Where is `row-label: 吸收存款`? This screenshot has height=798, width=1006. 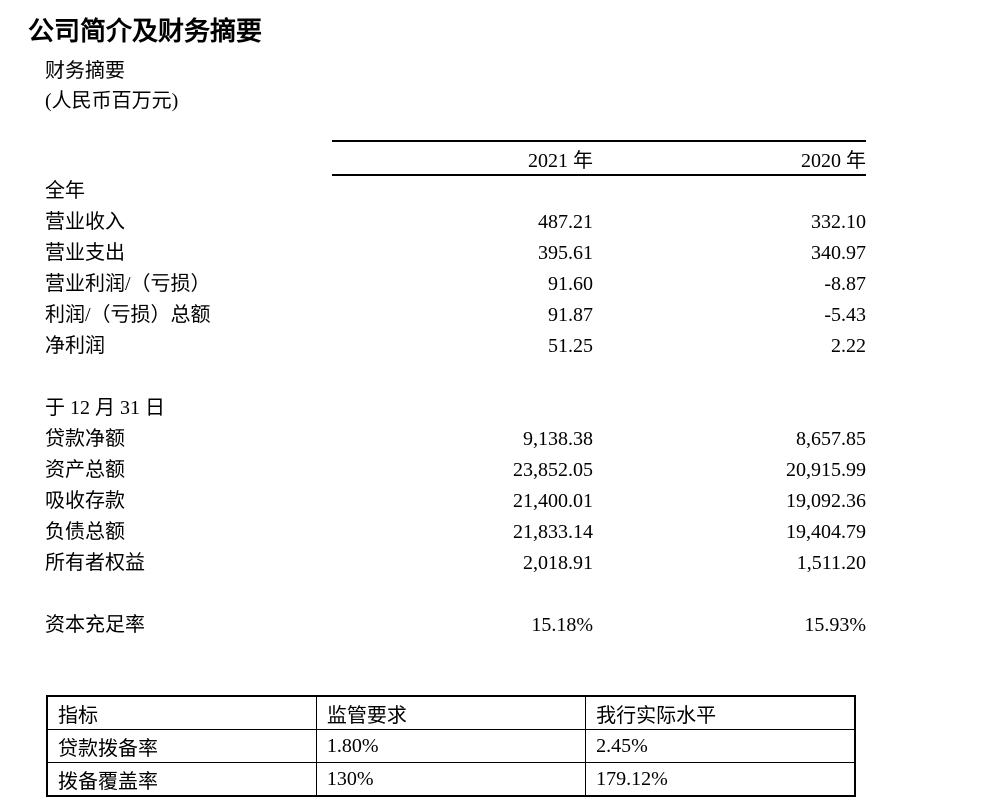
row-label: 吸收存款 is located at coordinates (85, 501).